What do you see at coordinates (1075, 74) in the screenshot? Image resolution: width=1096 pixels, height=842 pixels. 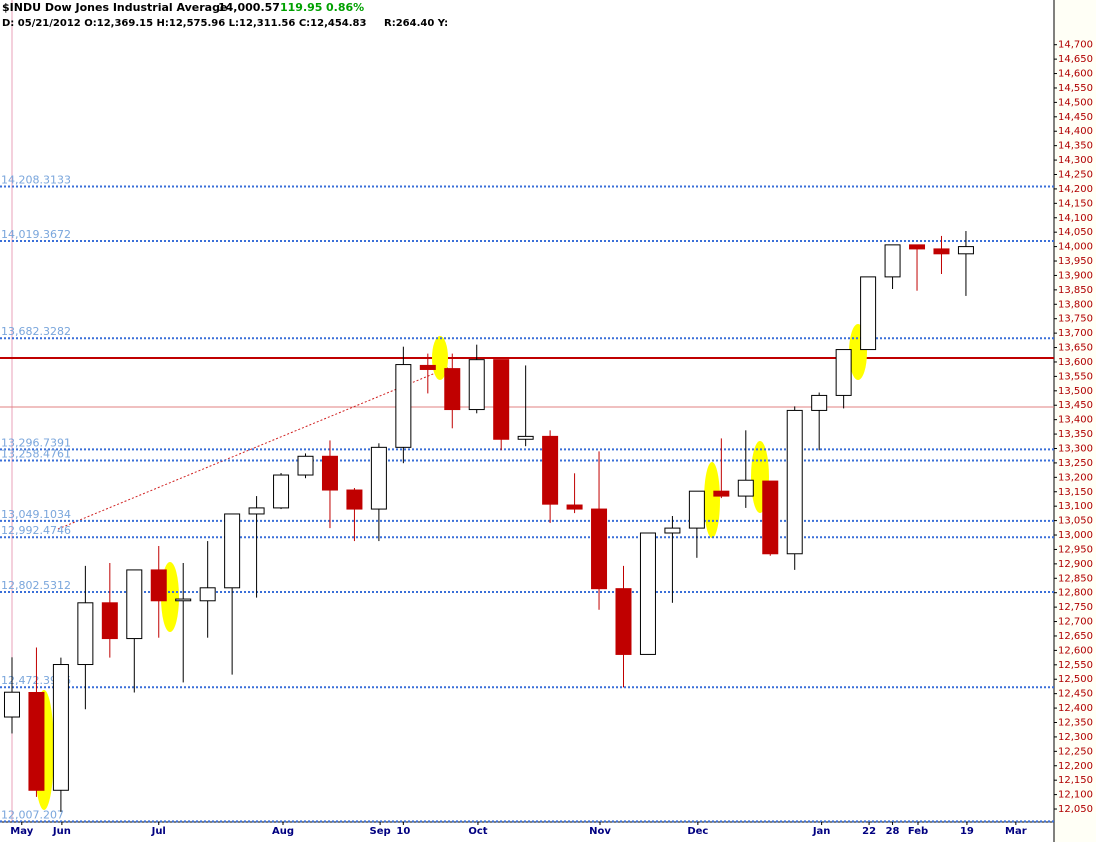 I see `y-tick-label: 14,600` at bounding box center [1075, 74].